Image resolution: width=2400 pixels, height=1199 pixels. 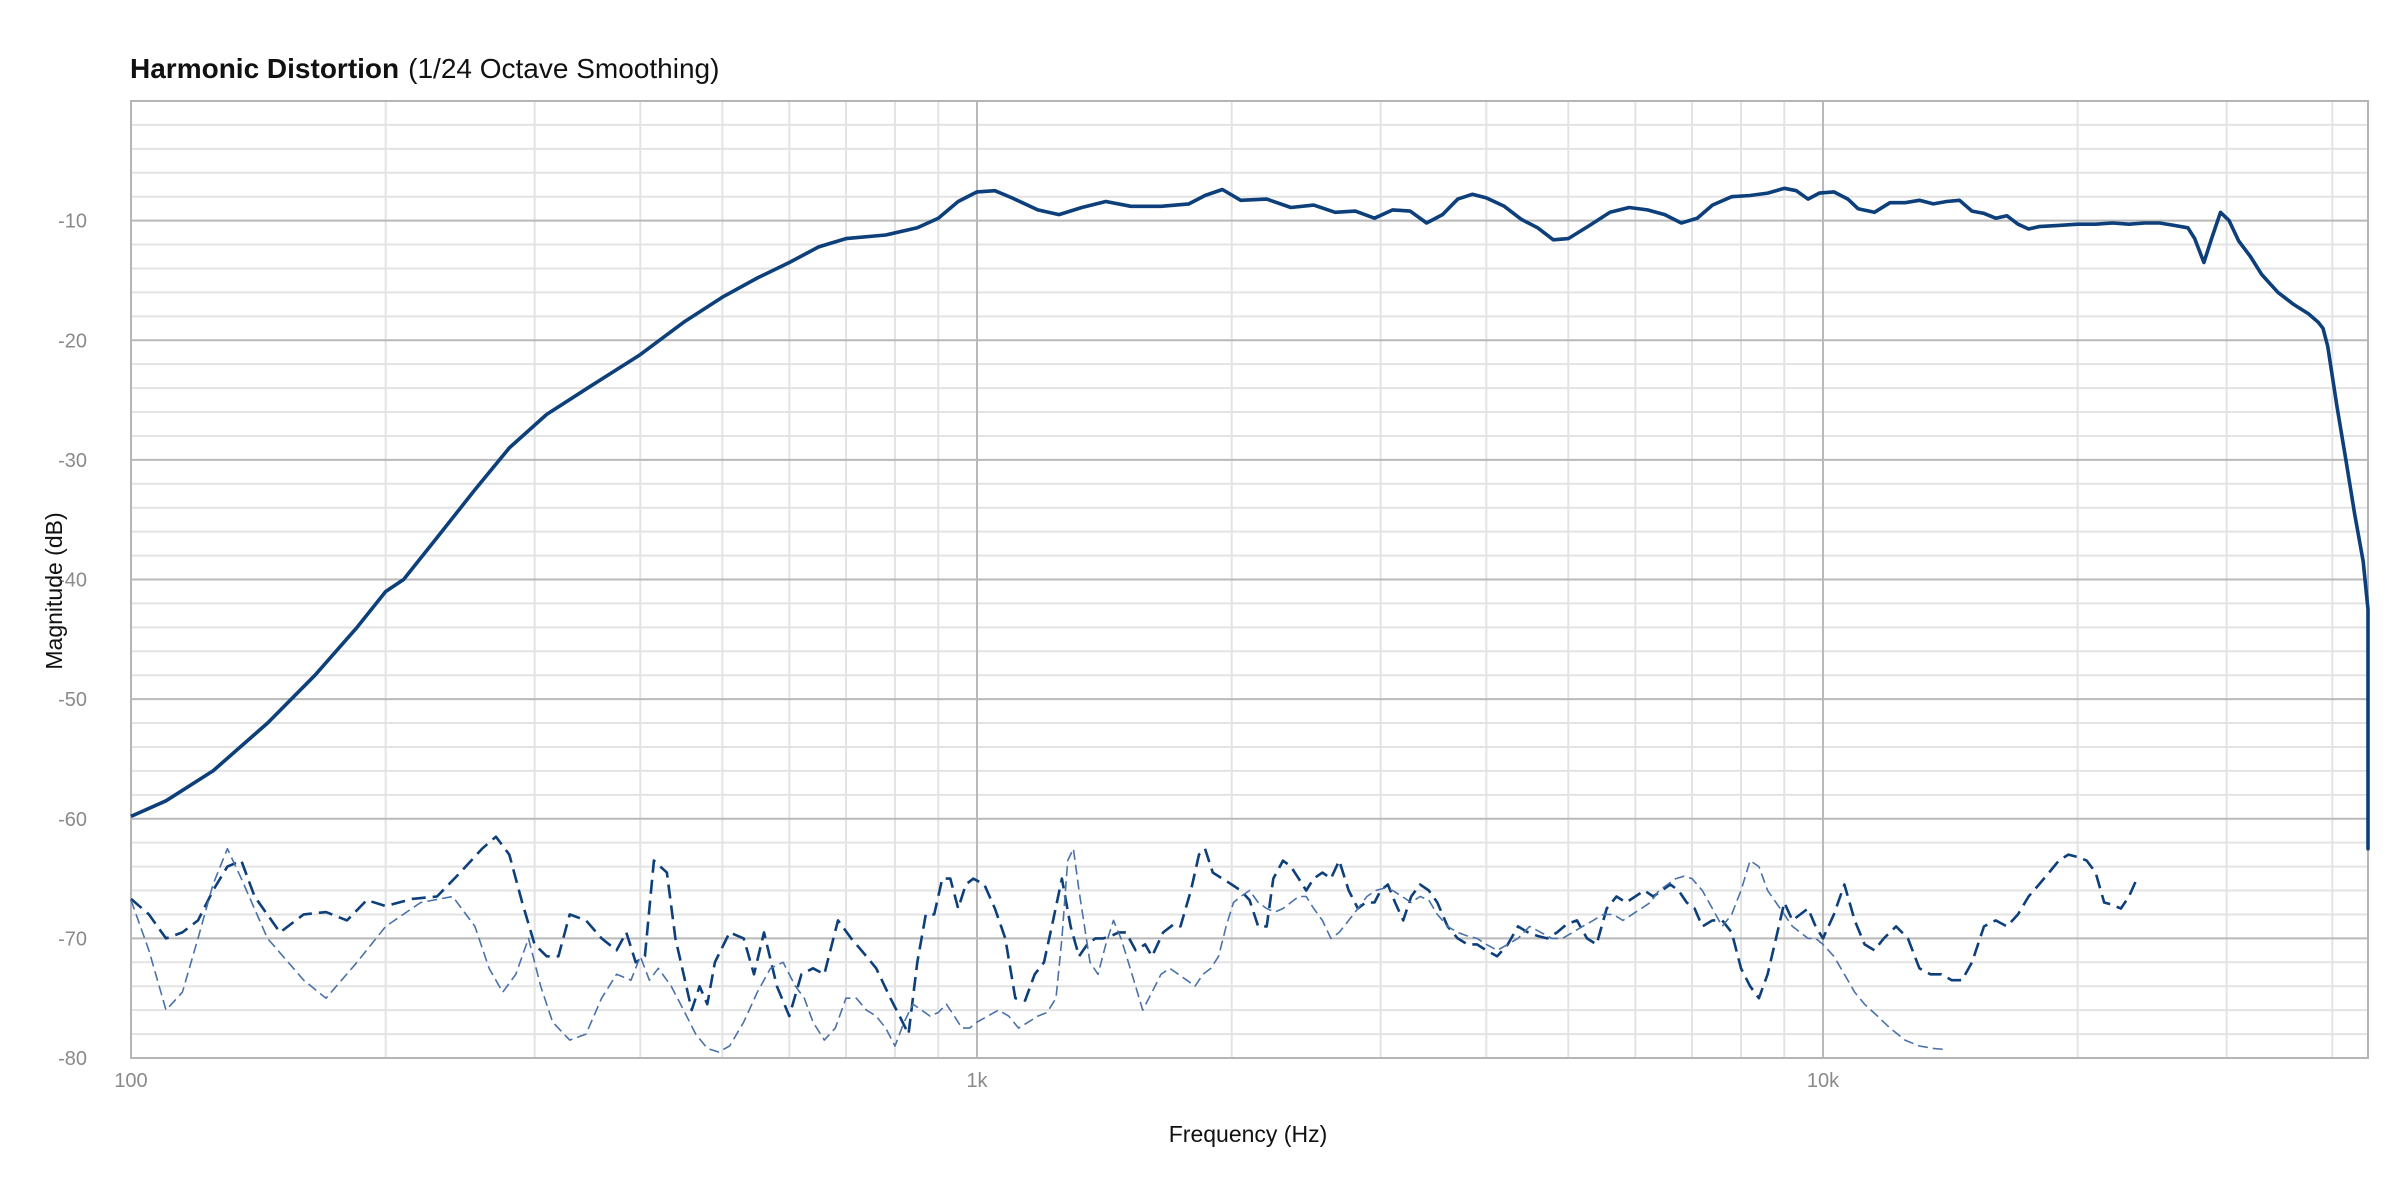 I want to click on y-tick-label: -50, so click(x=72, y=700).